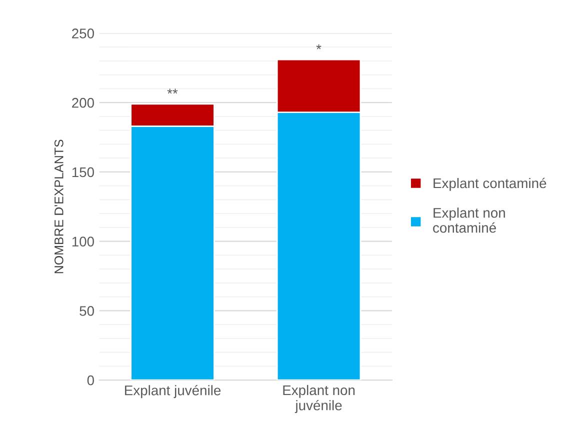 The width and height of the screenshot is (568, 443). Describe the element at coordinates (87, 311) in the screenshot. I see `y-tick-label: 50` at that location.